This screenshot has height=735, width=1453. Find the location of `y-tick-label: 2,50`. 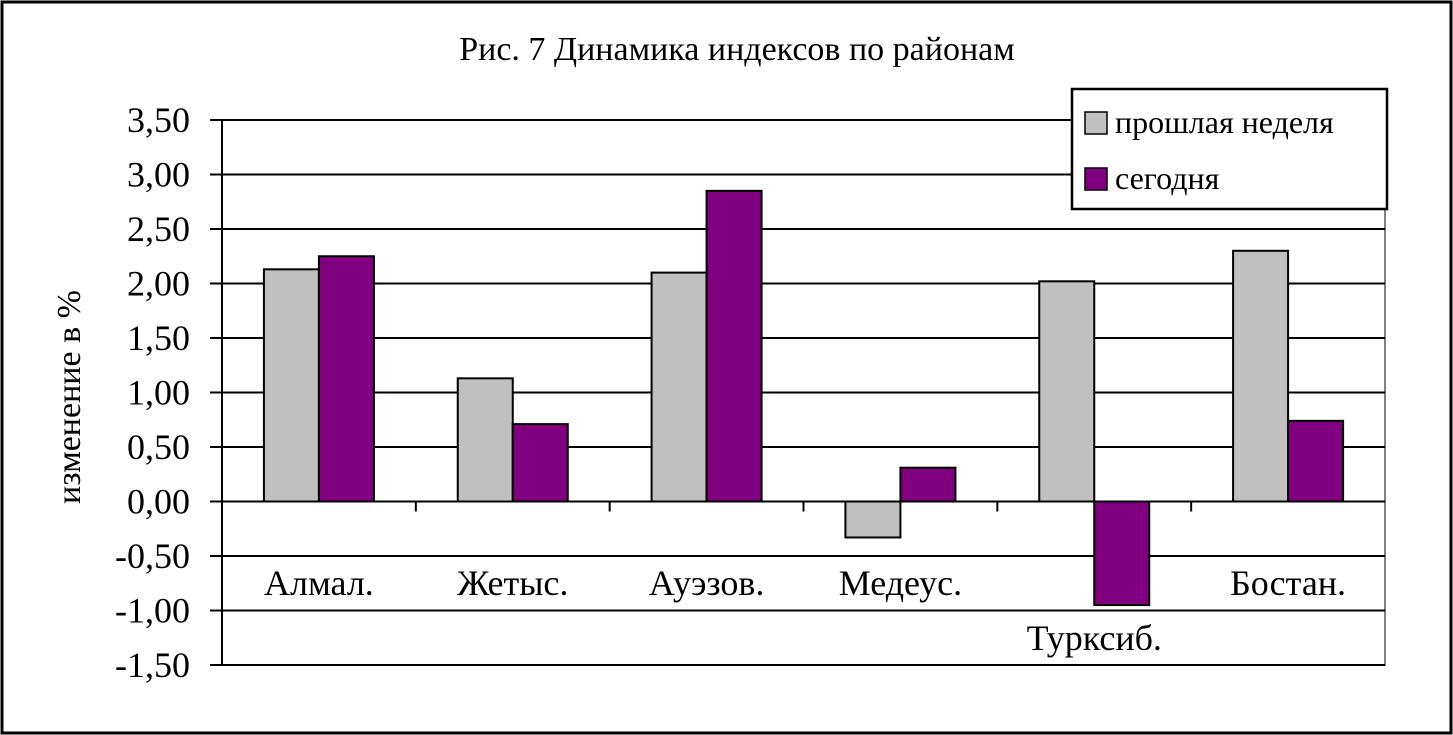

y-tick-label: 2,50 is located at coordinates (158, 229).